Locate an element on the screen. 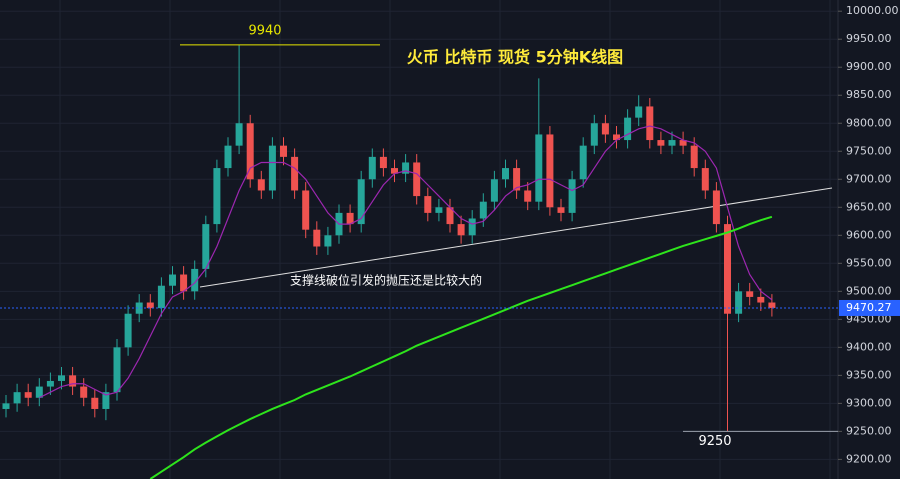  y-tick-label: 9500.00 is located at coordinates (869, 290).